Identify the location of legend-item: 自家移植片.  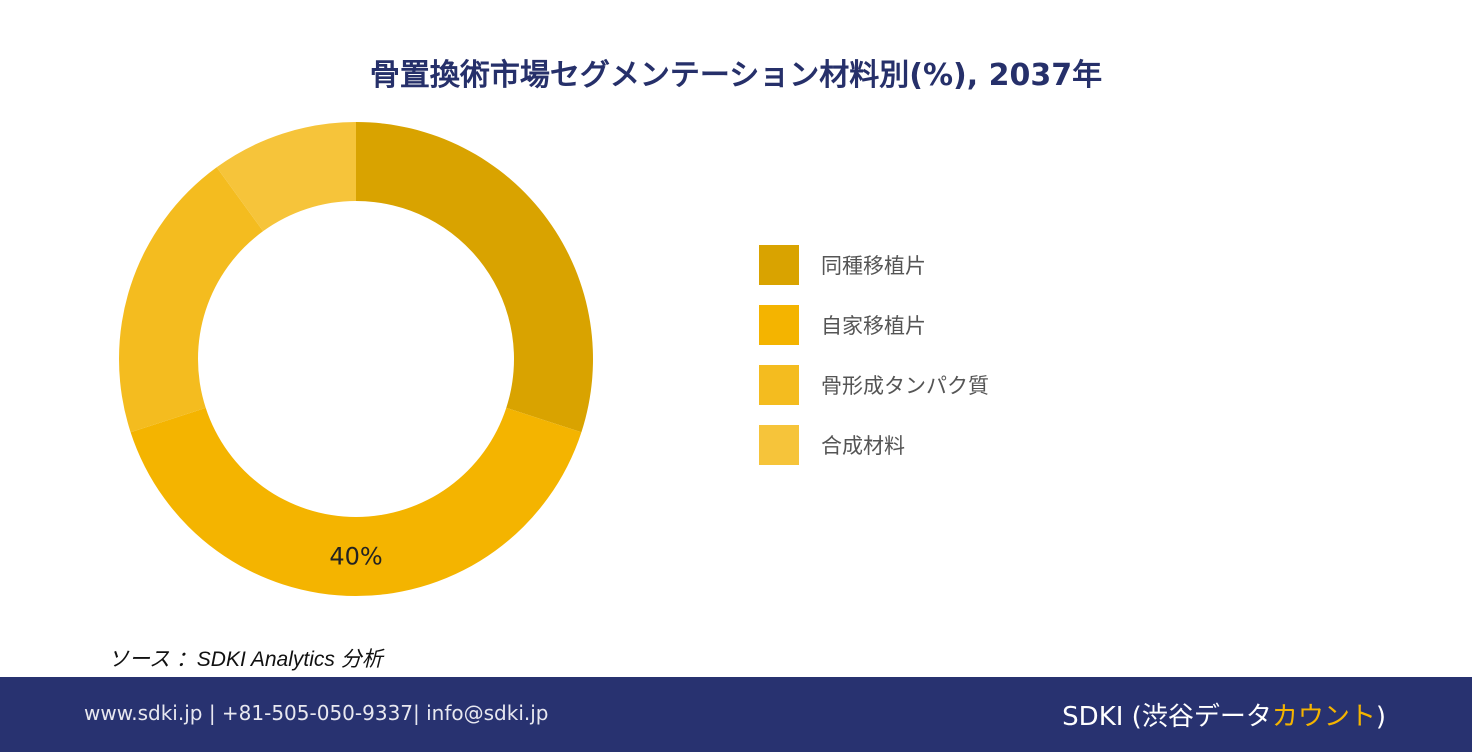
(874, 325).